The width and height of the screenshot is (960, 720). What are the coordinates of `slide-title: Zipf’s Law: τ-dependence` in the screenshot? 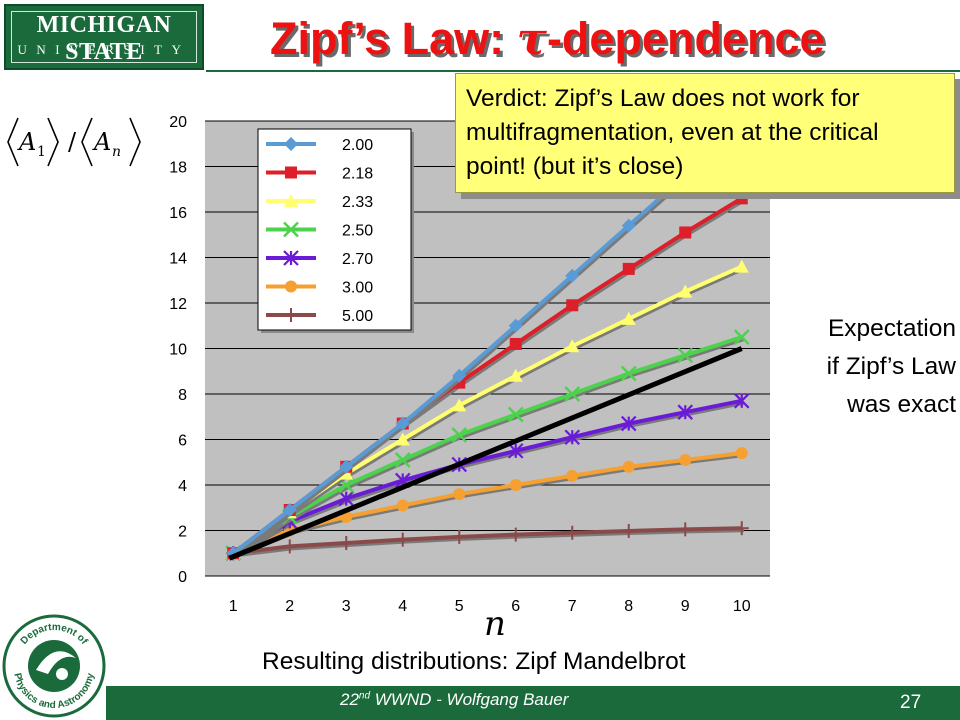 It's located at (570, 42).